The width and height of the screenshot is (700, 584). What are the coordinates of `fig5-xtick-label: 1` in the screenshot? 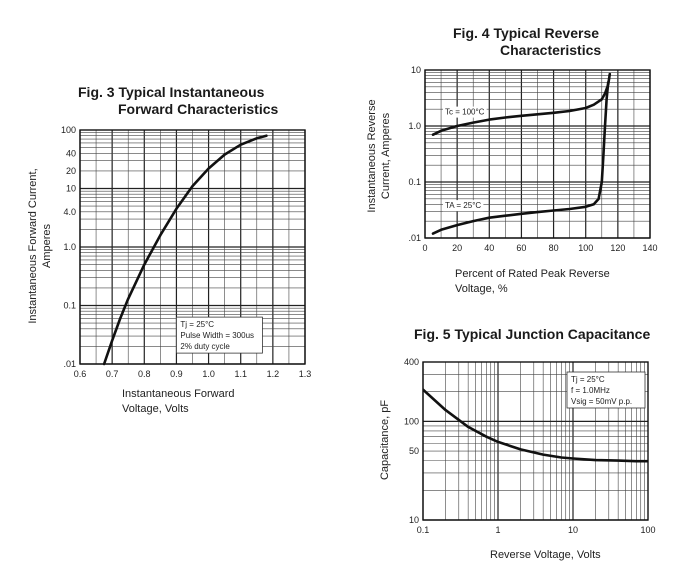 It's located at (497, 530).